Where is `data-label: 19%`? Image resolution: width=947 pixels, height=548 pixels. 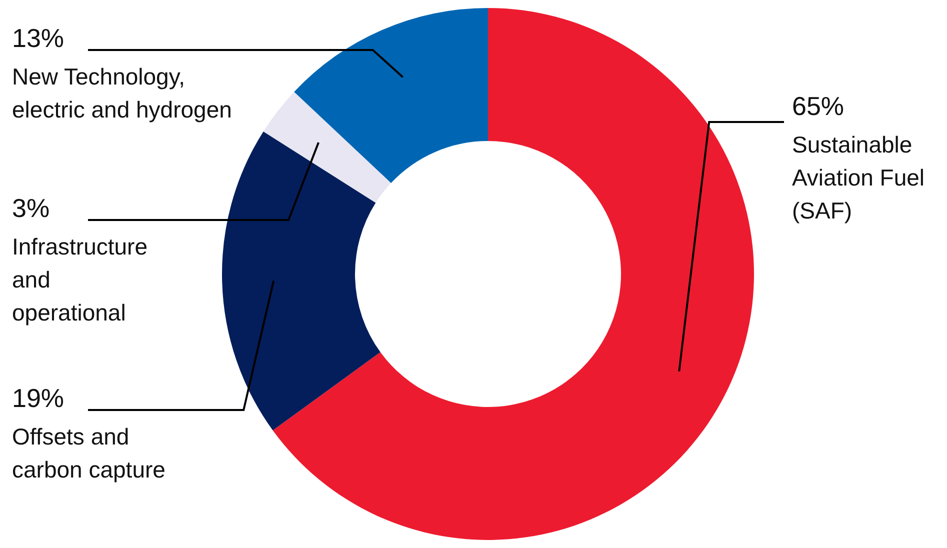
data-label: 19% is located at coordinates (38, 398).